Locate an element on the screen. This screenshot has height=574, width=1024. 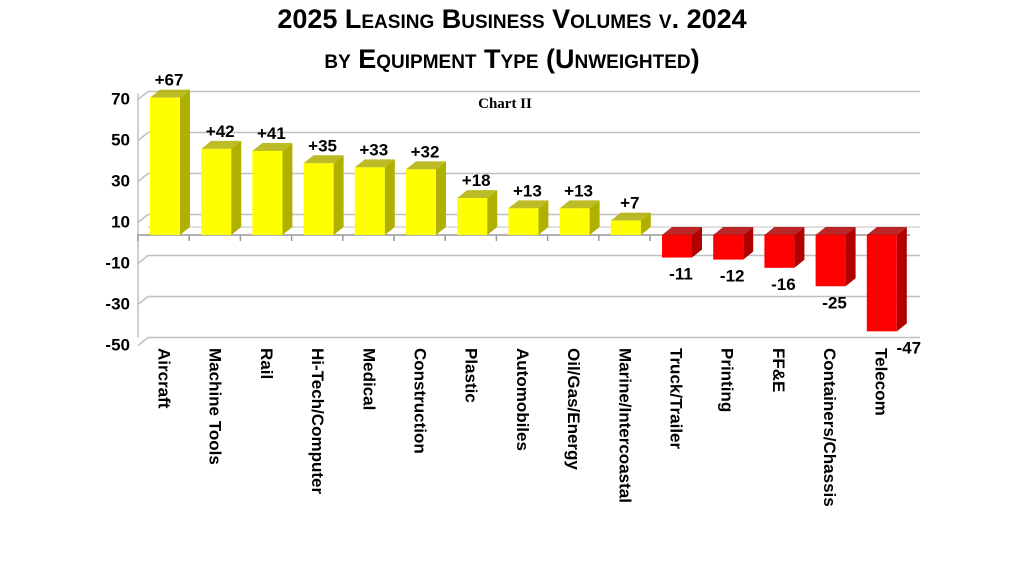
data-label: +7 is located at coordinates (629, 203).